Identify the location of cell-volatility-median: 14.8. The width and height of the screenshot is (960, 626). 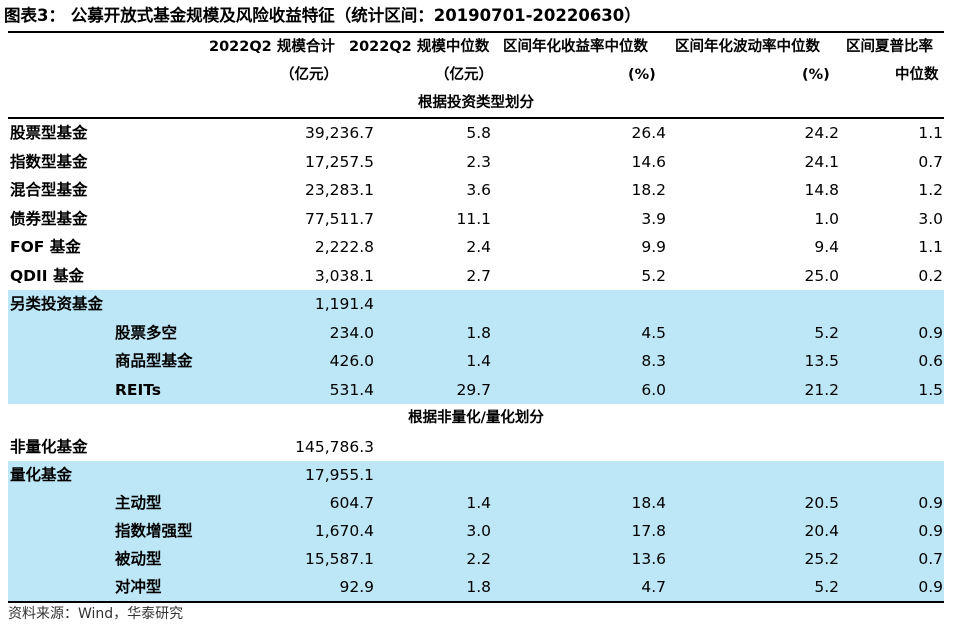
(821, 190).